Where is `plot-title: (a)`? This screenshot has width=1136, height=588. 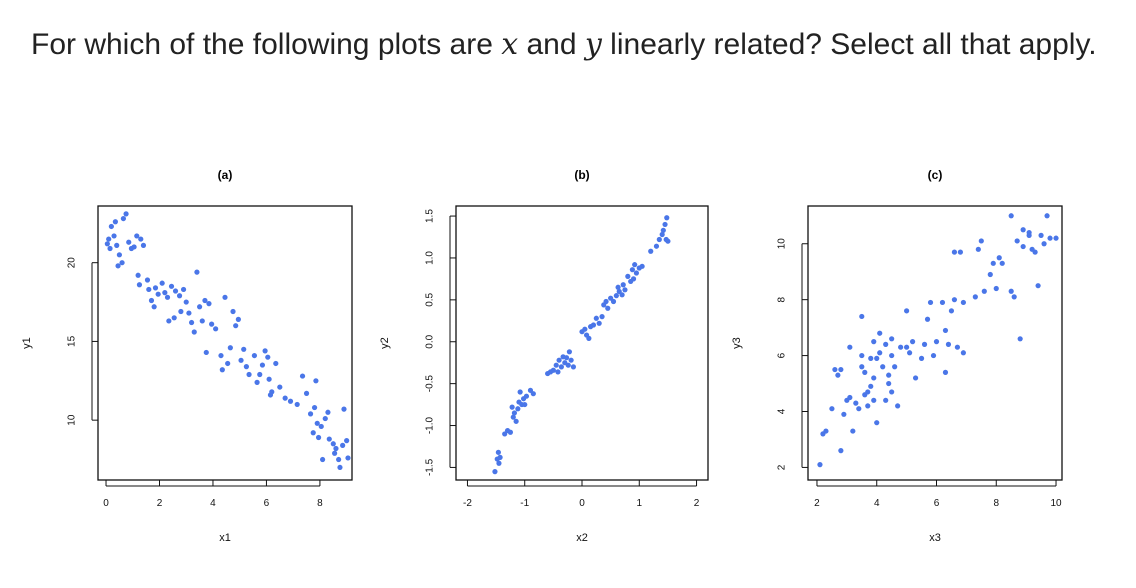
plot-title: (a) is located at coordinates (225, 175).